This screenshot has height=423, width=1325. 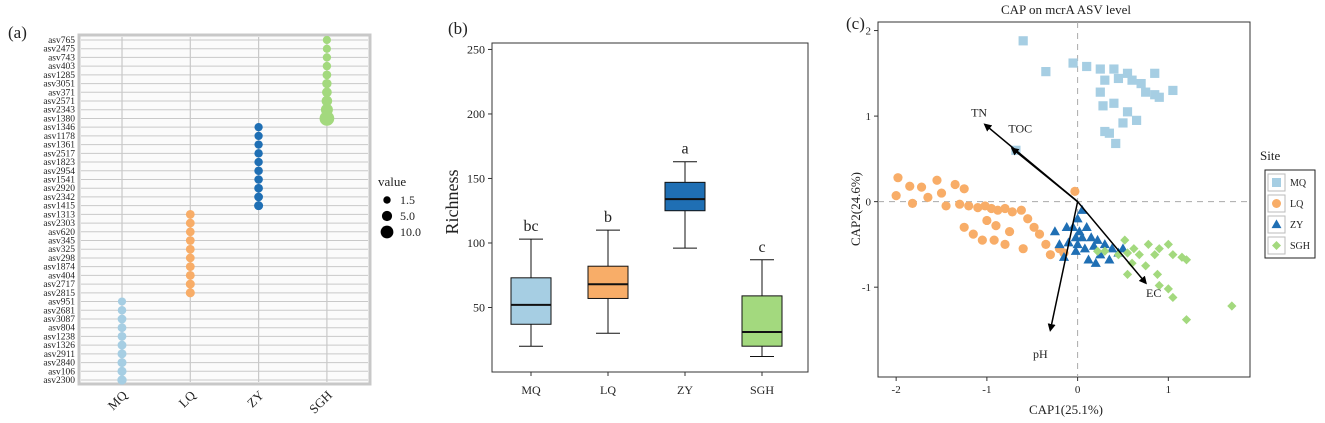 What do you see at coordinates (608, 217) in the screenshot?
I see `significance-letter: b` at bounding box center [608, 217].